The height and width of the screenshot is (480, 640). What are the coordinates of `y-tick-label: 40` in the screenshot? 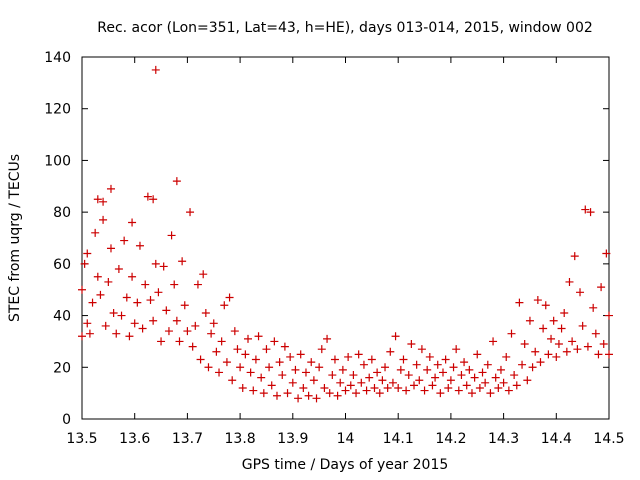 It's located at (62, 317).